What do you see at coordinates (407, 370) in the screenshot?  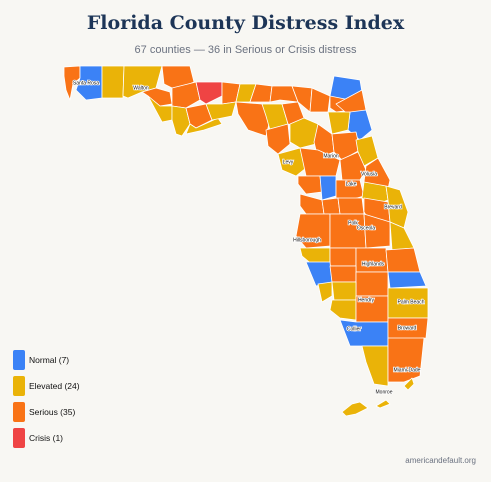 I see `county-label: Miami-Dade` at bounding box center [407, 370].